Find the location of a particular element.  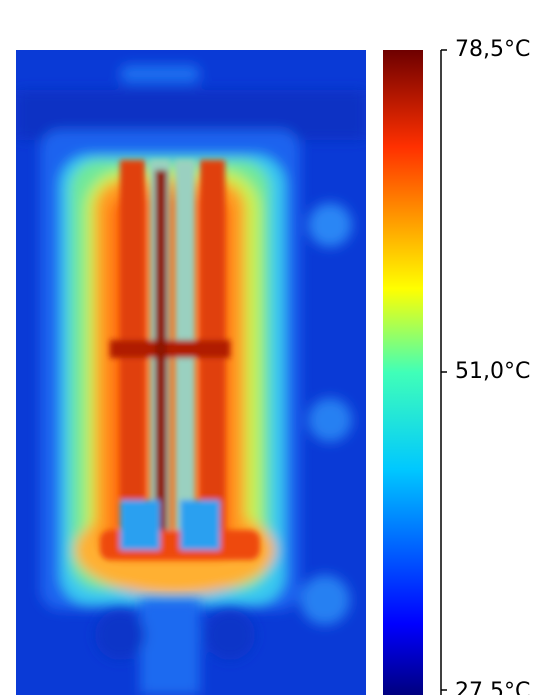

colorbar is located at coordinates (403, 372).